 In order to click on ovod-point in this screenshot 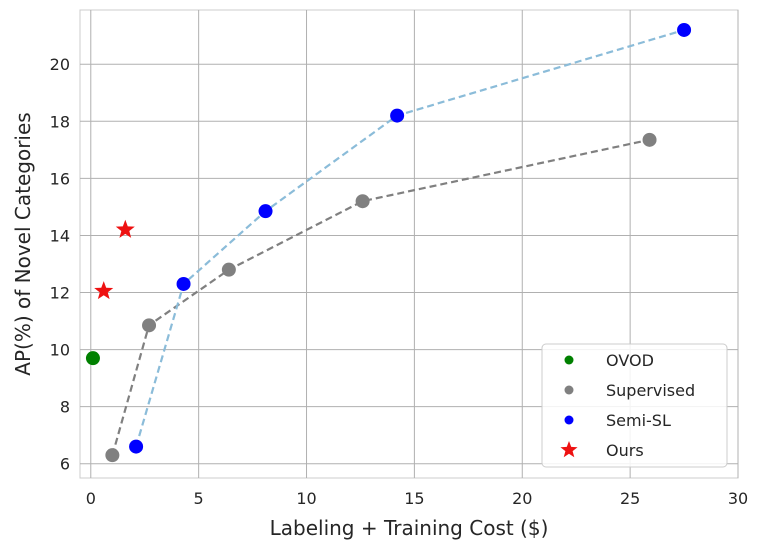, I will do `click(92, 358)`.